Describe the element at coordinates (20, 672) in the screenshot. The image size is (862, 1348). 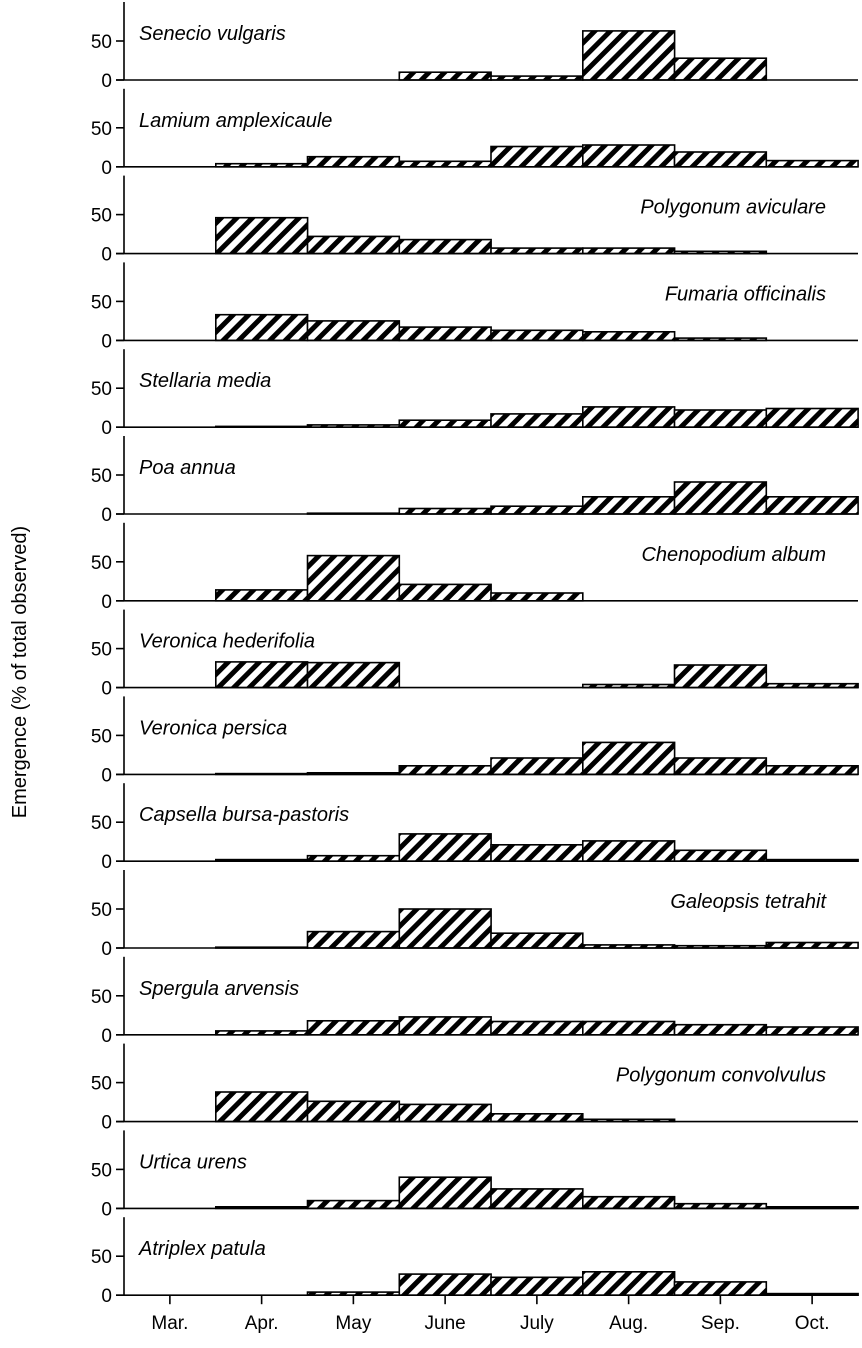
I see `y-axis-label: Emergence (% of total observed)` at that location.